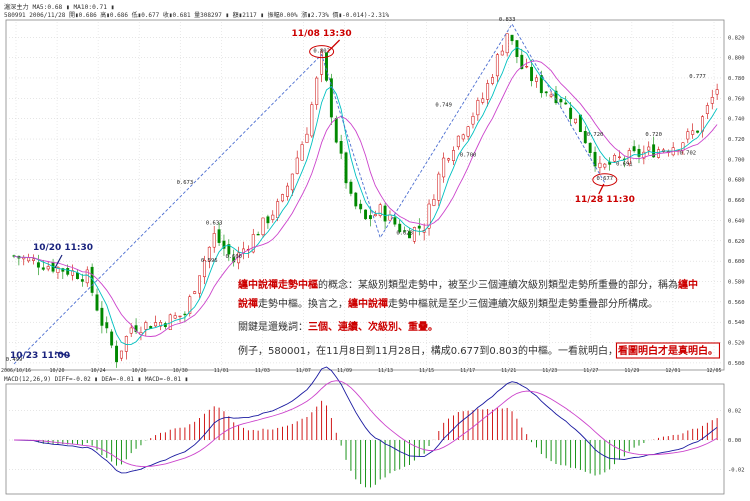 The height and width of the screenshot is (501, 750). Describe the element at coordinates (59, 7) in the screenshot. I see `header-line-1: 滬深主力 MA5:0.68 ▮ MA10:0.71 ▮` at that location.